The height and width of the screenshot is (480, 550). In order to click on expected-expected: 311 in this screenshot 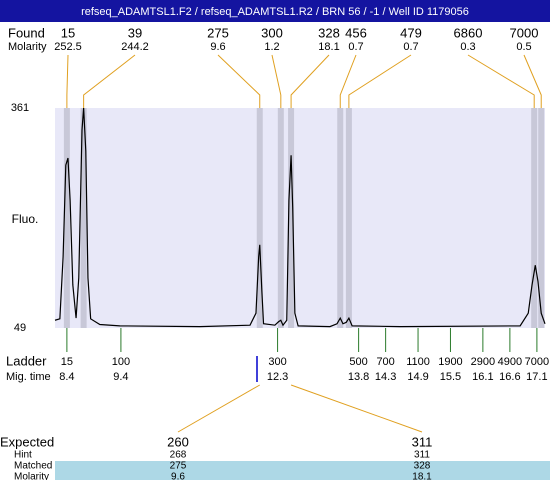, I will do `click(422, 441)`.